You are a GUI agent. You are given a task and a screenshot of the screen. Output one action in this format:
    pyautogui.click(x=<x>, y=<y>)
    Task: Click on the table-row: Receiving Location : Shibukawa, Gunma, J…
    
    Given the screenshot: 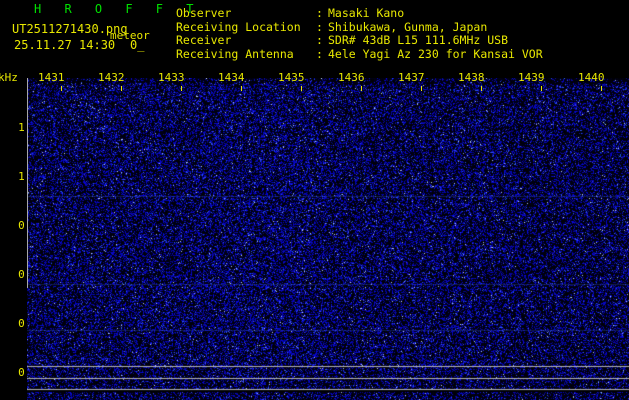 What is the action you would take?
    pyautogui.click(x=359, y=27)
    